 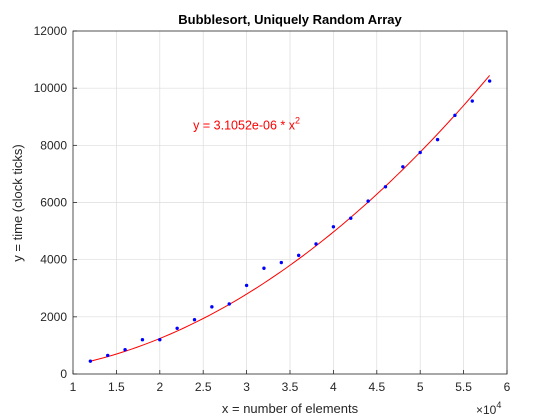 What do you see at coordinates (297, 120) in the screenshot?
I see `fit-equation-superscript: 2` at bounding box center [297, 120].